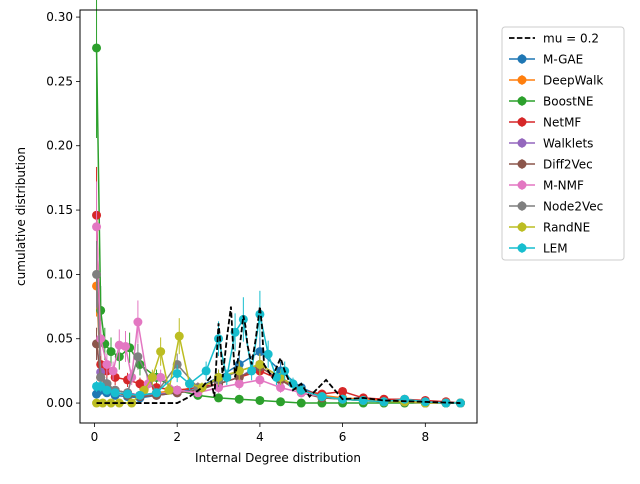 This screenshot has width=640, height=484. What do you see at coordinates (21, 216) in the screenshot?
I see `y-axis-label: cumulative distribution` at bounding box center [21, 216].